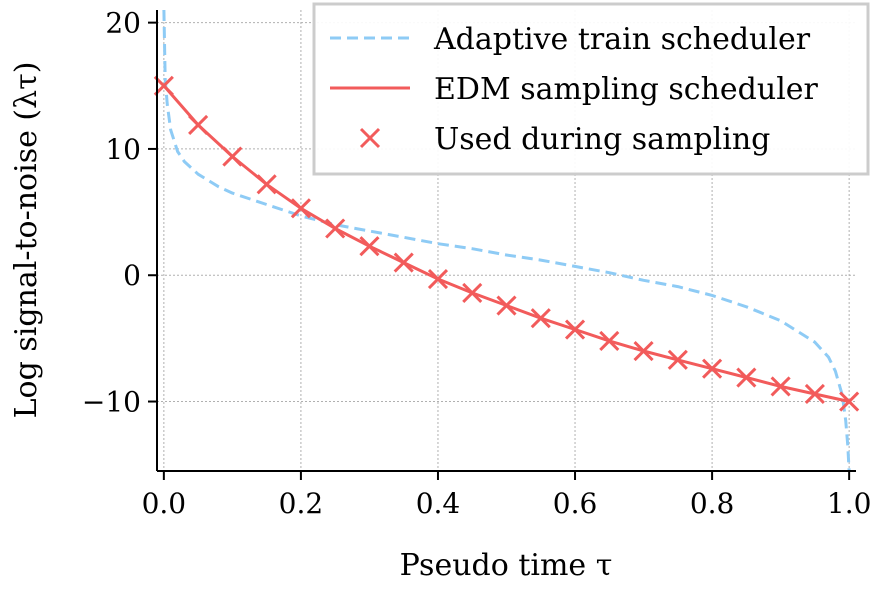 This screenshot has width=878, height=590. I want to click on x-tick-label: 0.6, so click(575, 503).